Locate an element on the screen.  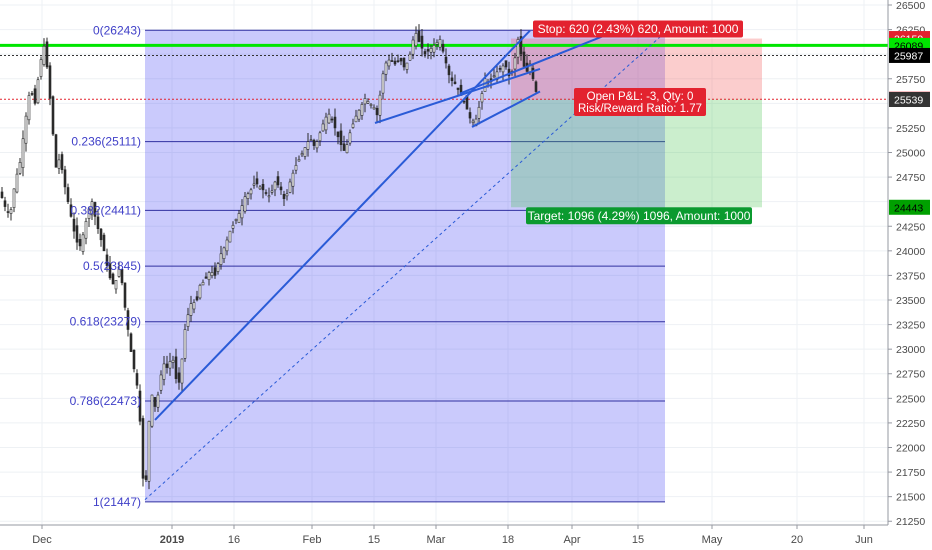
fib-level-label: 1(21447) is located at coordinates (117, 502).